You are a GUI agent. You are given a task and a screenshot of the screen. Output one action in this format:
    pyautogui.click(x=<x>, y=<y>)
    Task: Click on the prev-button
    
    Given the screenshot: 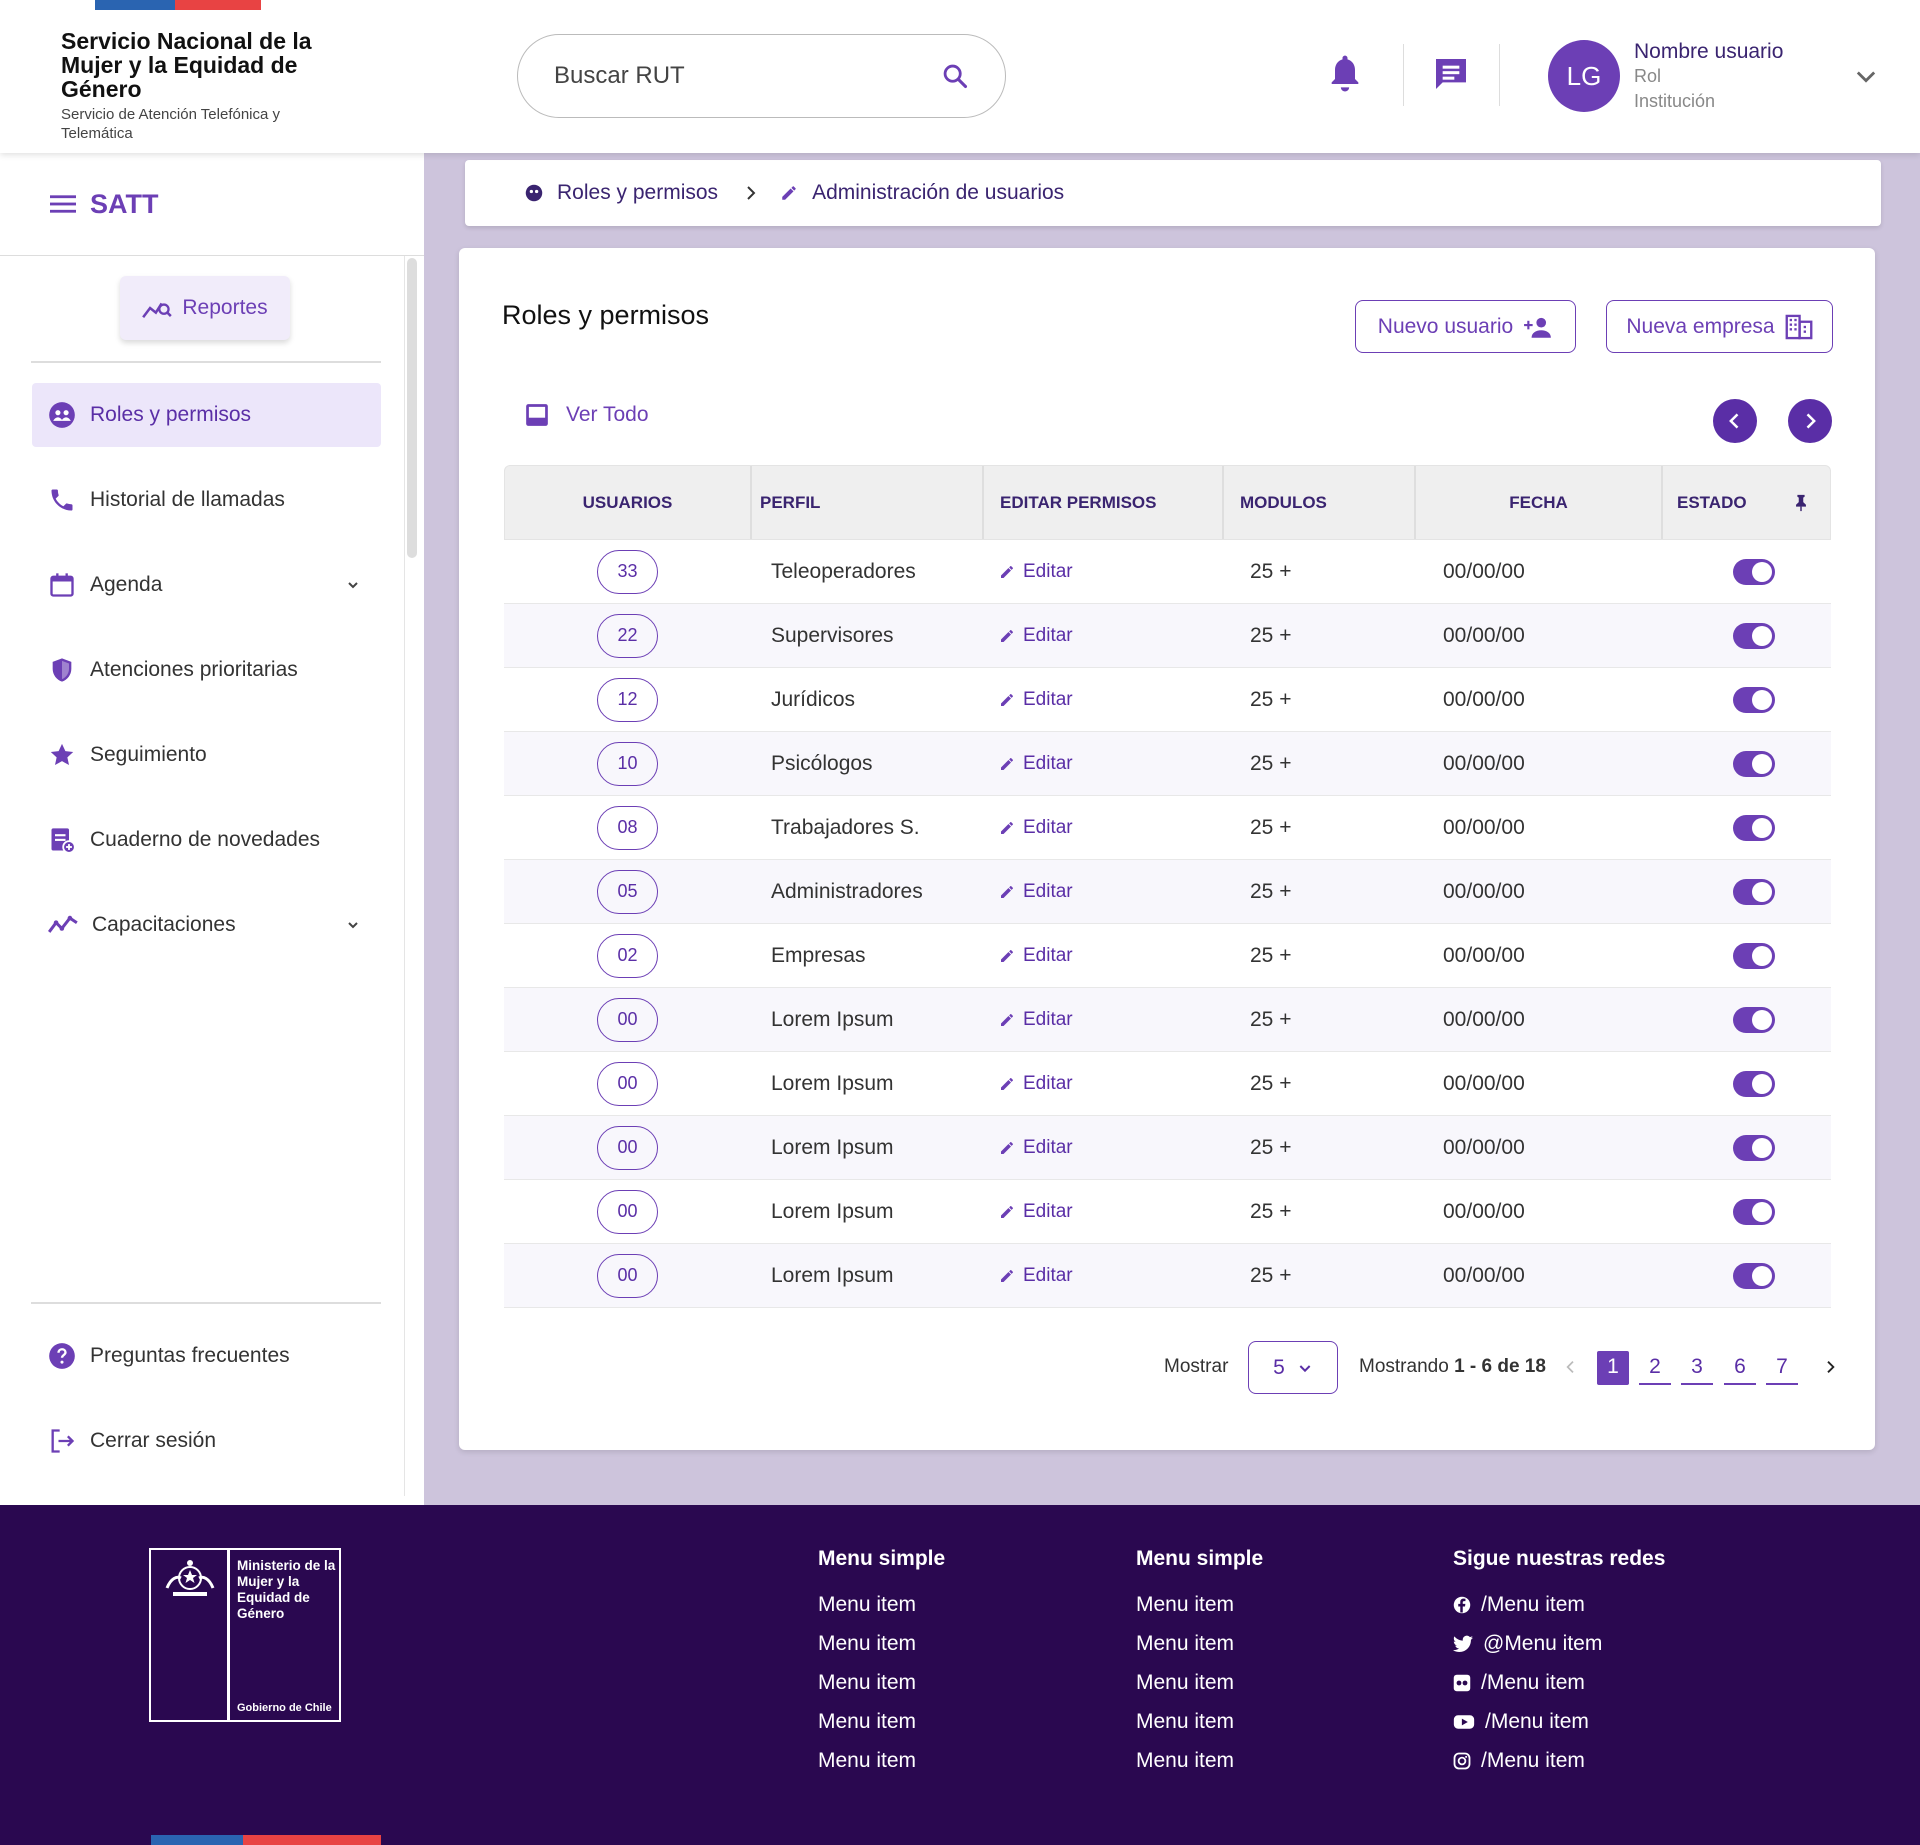 What is the action you would take?
    pyautogui.click(x=1735, y=421)
    